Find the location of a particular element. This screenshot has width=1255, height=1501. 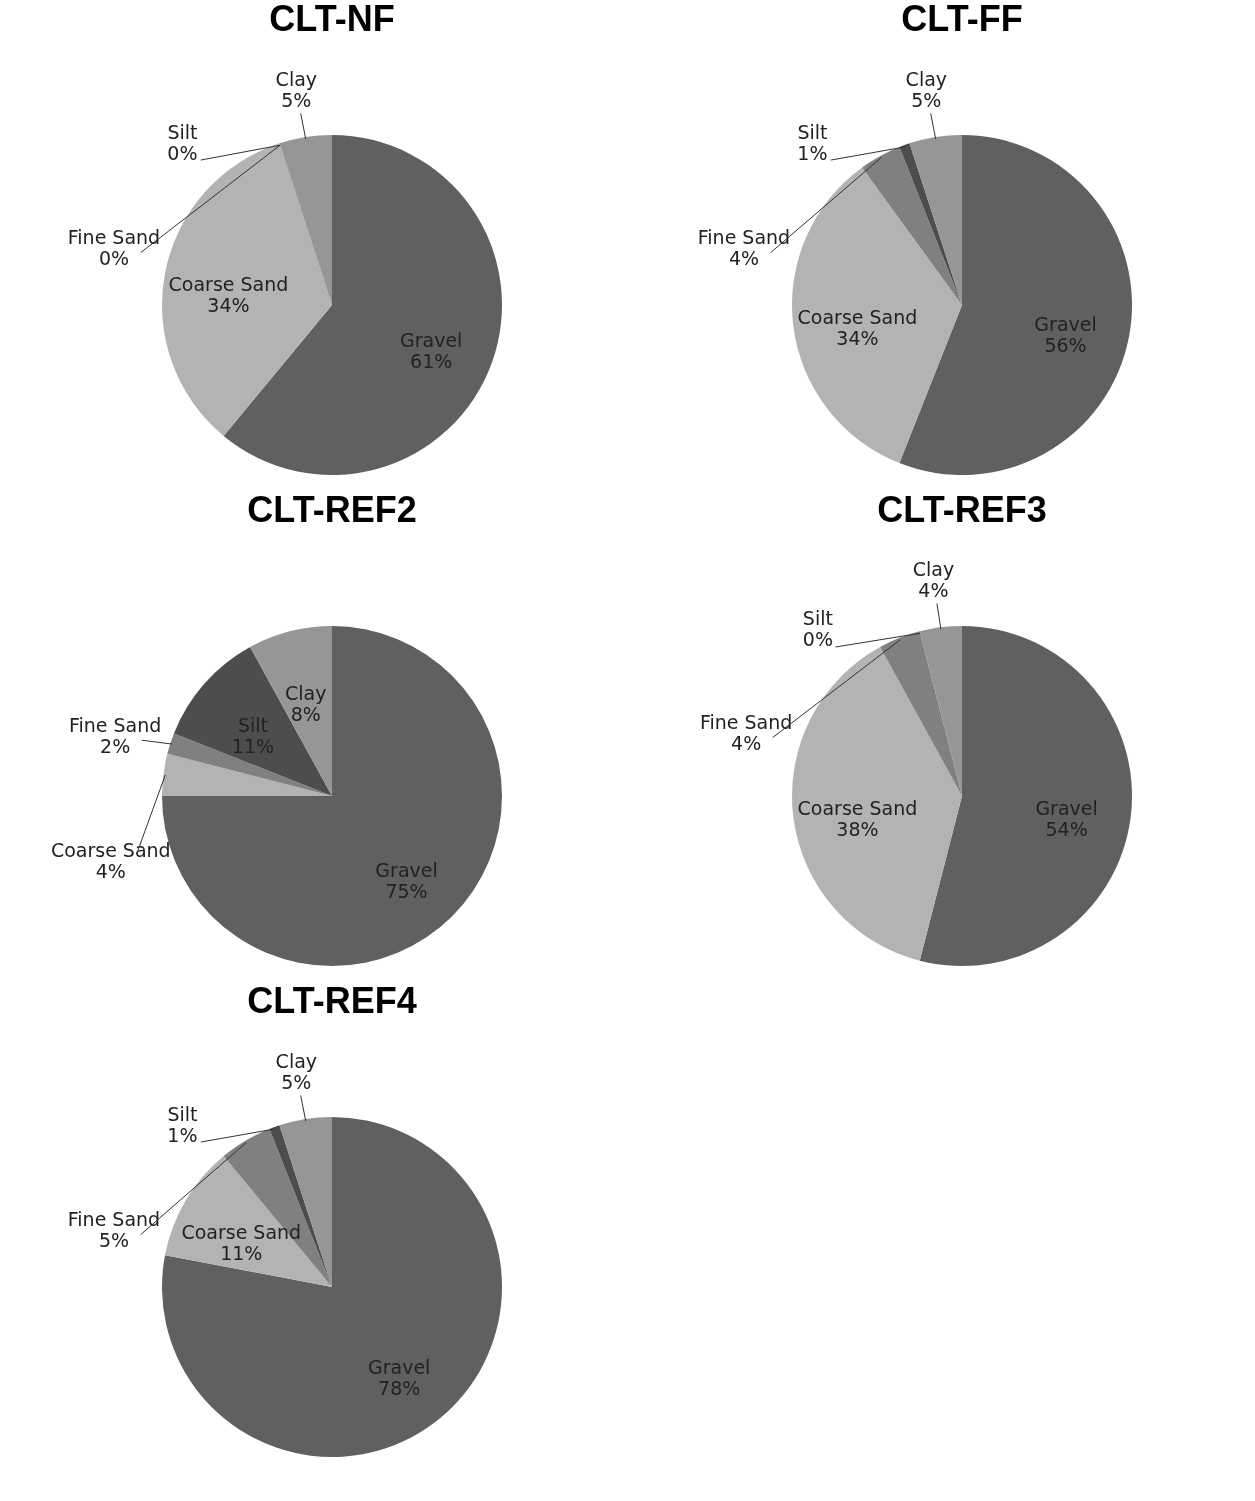

chart-title: CLT-NF is located at coordinates (332, 19).